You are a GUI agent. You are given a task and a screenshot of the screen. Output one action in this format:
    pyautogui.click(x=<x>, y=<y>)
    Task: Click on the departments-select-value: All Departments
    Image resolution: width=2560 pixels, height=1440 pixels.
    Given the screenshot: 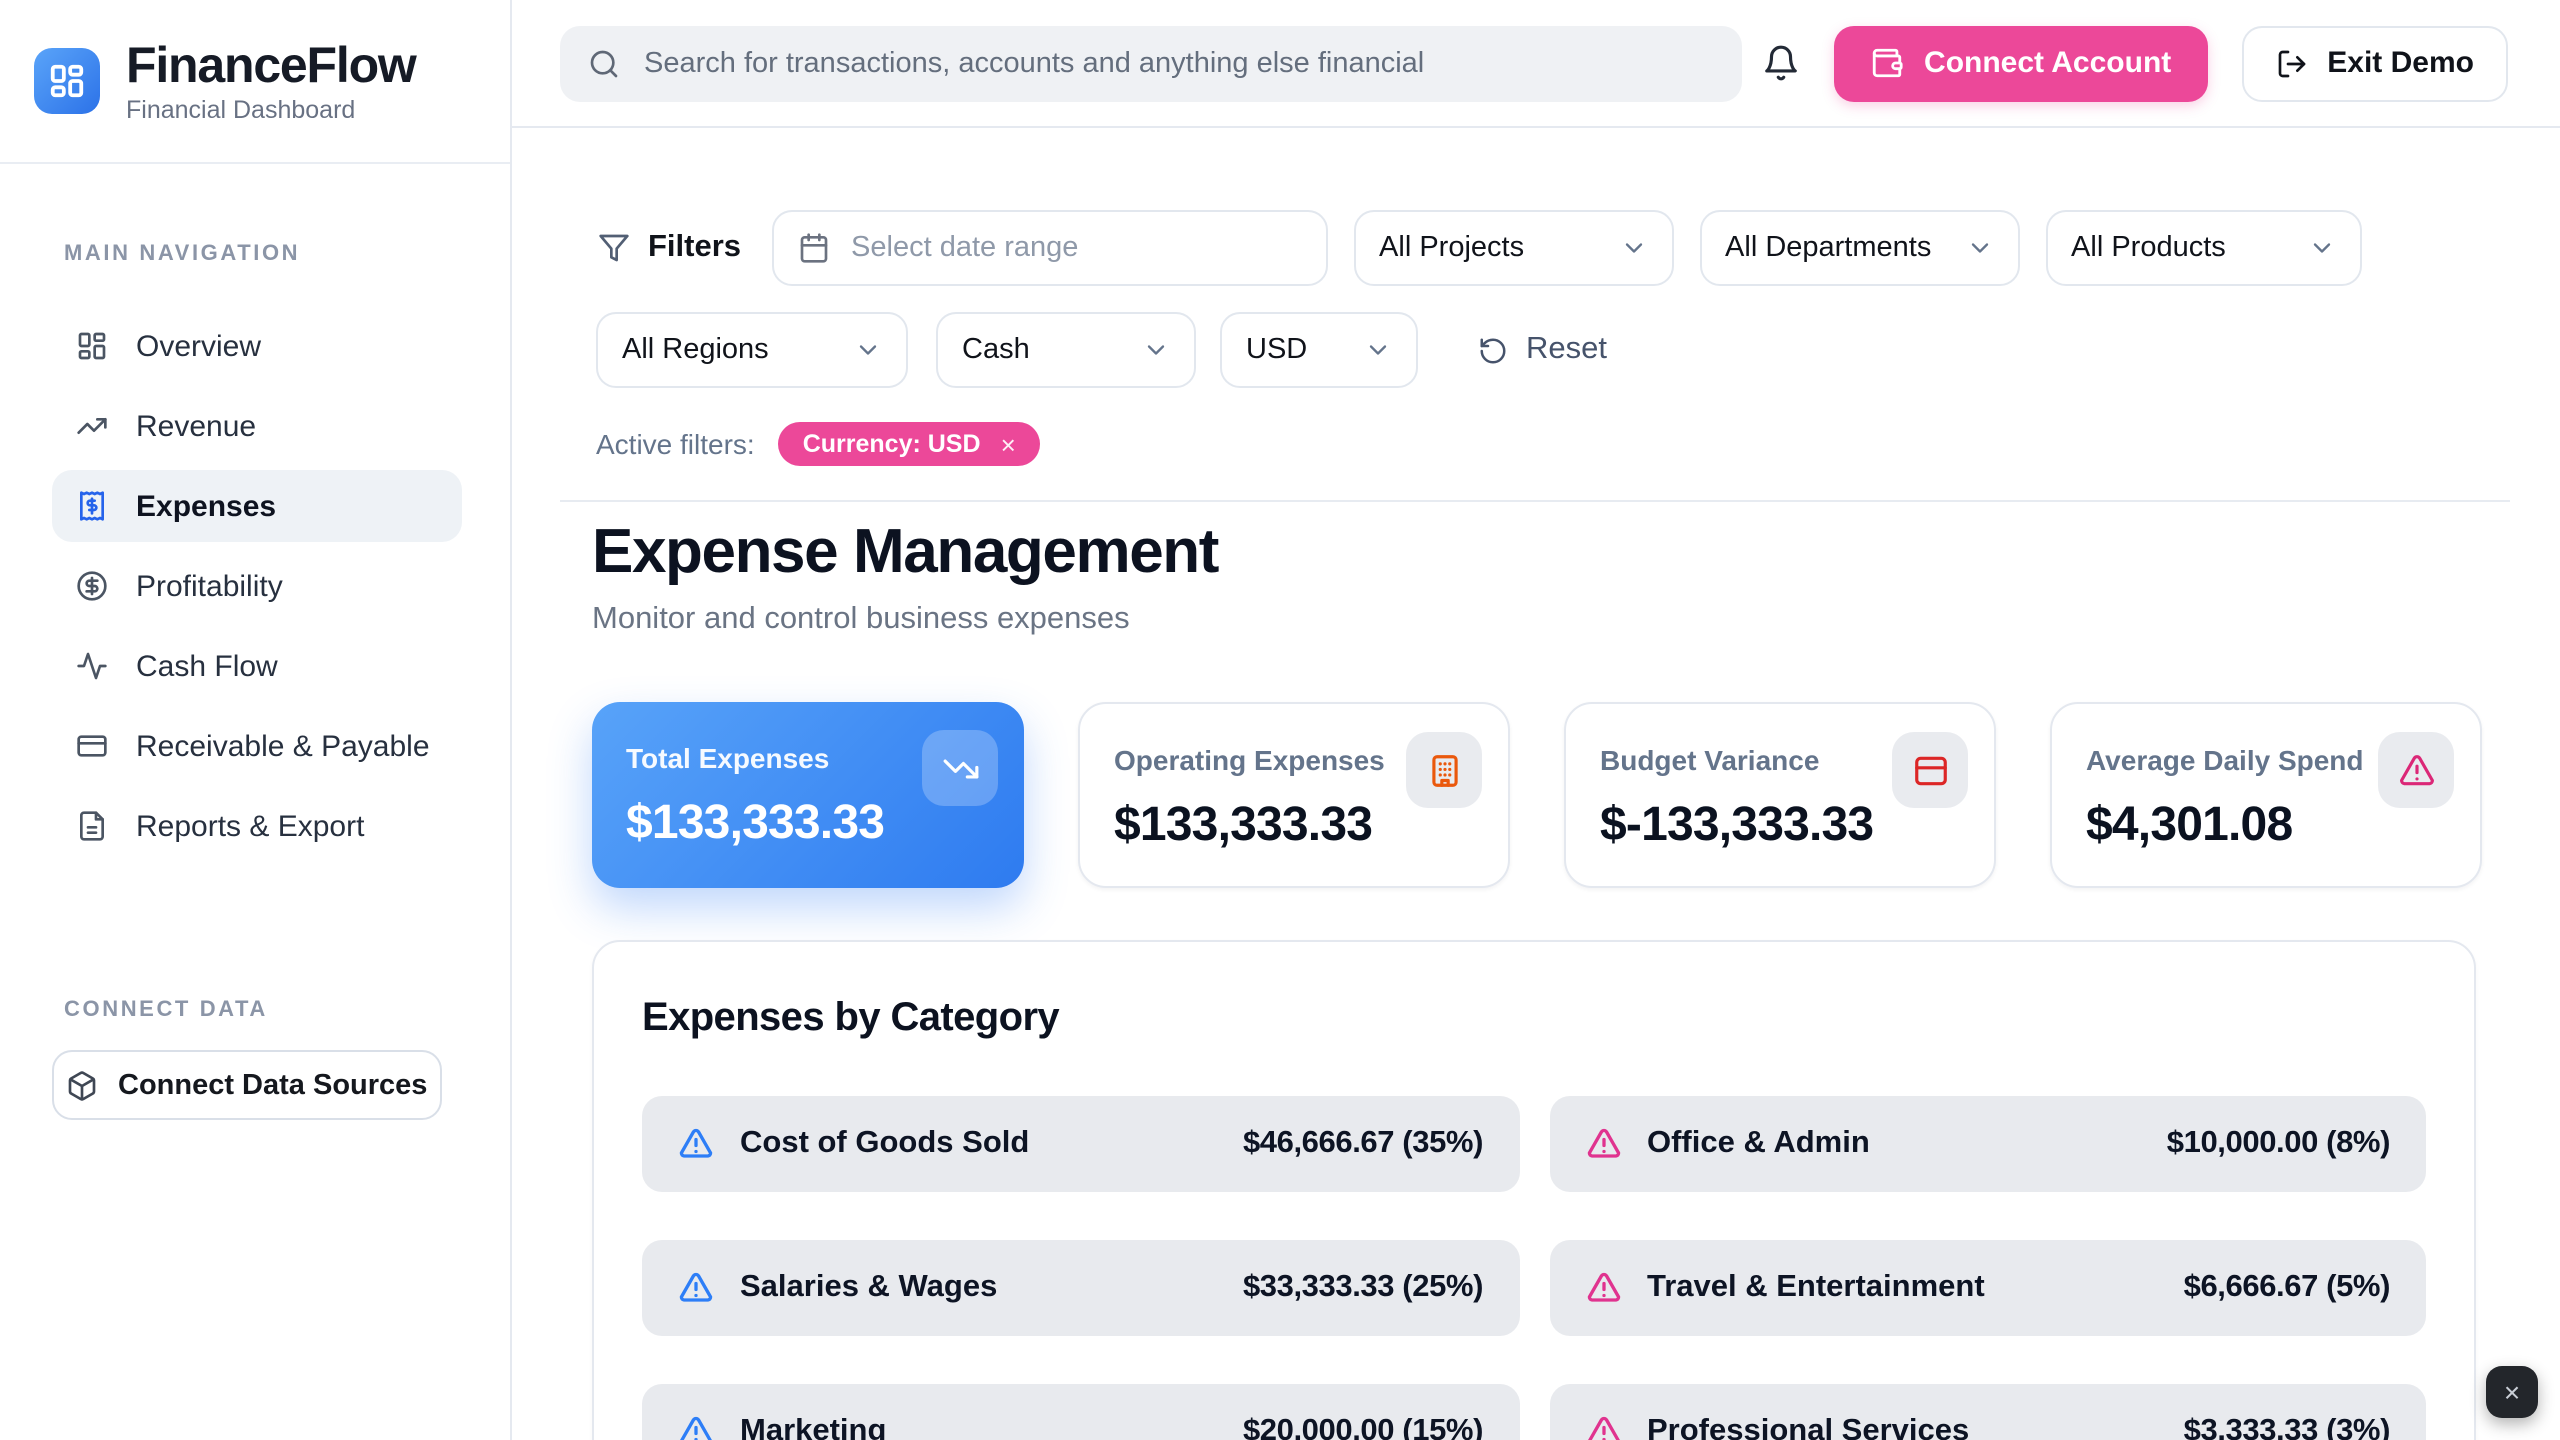 What is the action you would take?
    pyautogui.click(x=1828, y=248)
    